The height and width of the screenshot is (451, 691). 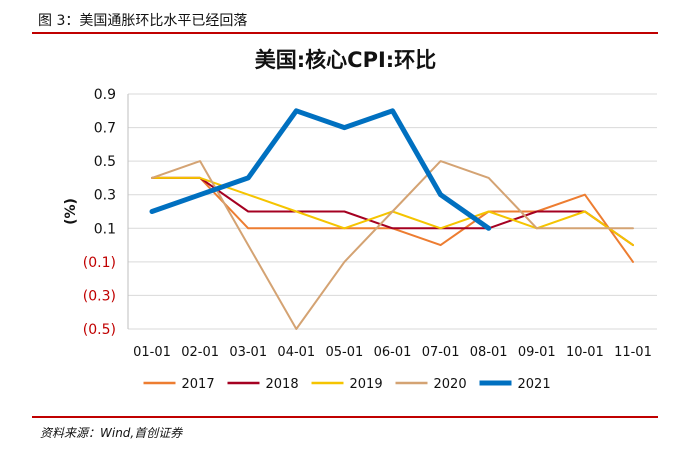 What do you see at coordinates (633, 352) in the screenshot?
I see `x-tick-label: 11-01` at bounding box center [633, 352].